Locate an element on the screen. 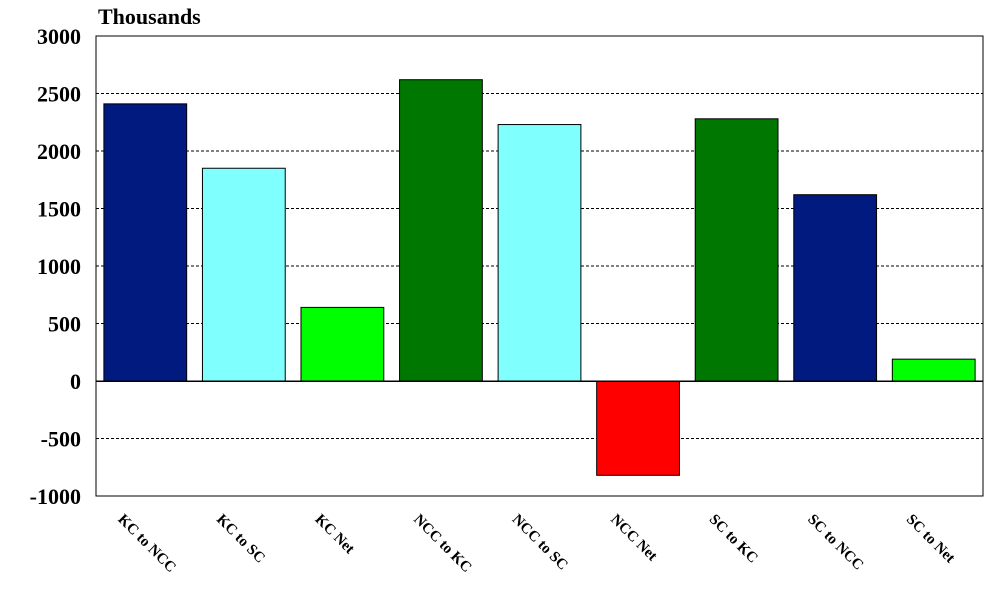 This screenshot has height=592, width=994. x-tick-label: NCC to KC is located at coordinates (442, 544).